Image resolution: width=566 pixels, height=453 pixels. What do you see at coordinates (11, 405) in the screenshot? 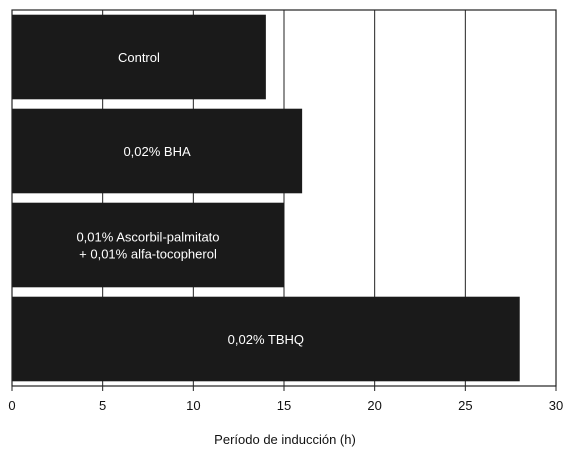
I see `x-tick-label-0: 0` at bounding box center [11, 405].